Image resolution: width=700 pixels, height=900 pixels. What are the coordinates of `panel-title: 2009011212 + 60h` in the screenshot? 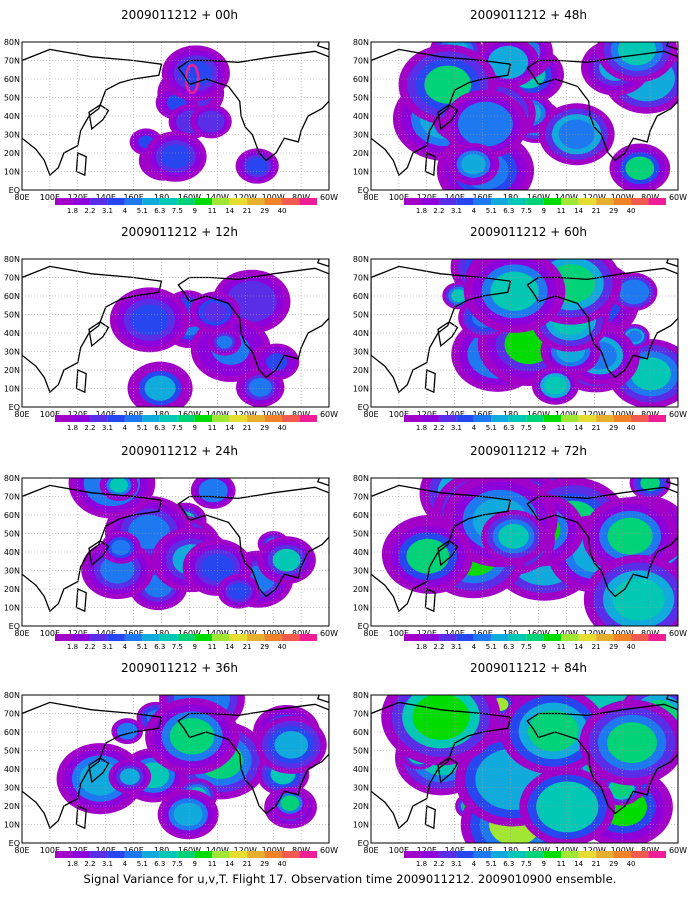 It's located at (528, 232).